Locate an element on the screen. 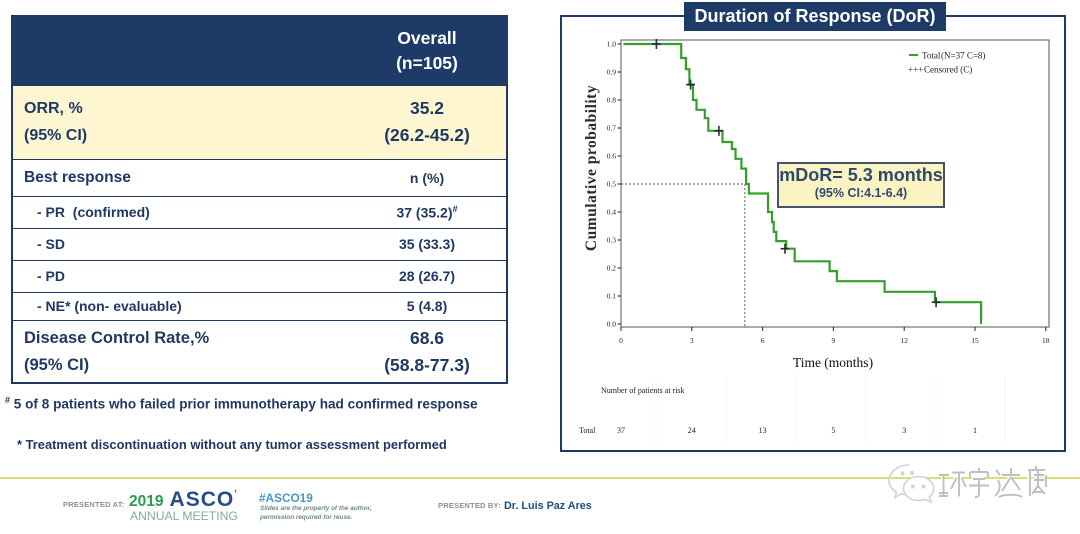  svg-text: Cumulative probability is located at coordinates (591, 168).